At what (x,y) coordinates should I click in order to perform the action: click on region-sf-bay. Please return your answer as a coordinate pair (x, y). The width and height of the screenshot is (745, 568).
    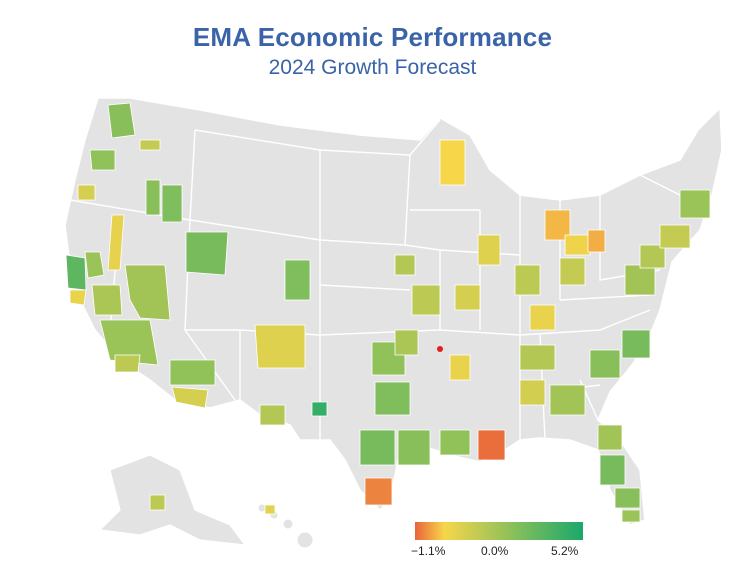
    Looking at the image, I should click on (76, 272).